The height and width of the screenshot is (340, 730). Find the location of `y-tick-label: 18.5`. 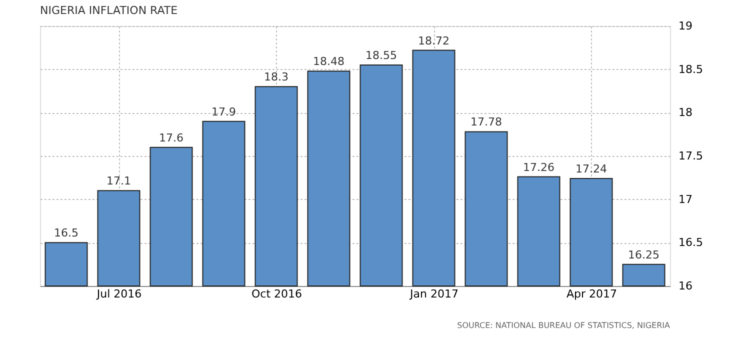

y-tick-label: 18.5 is located at coordinates (690, 69).